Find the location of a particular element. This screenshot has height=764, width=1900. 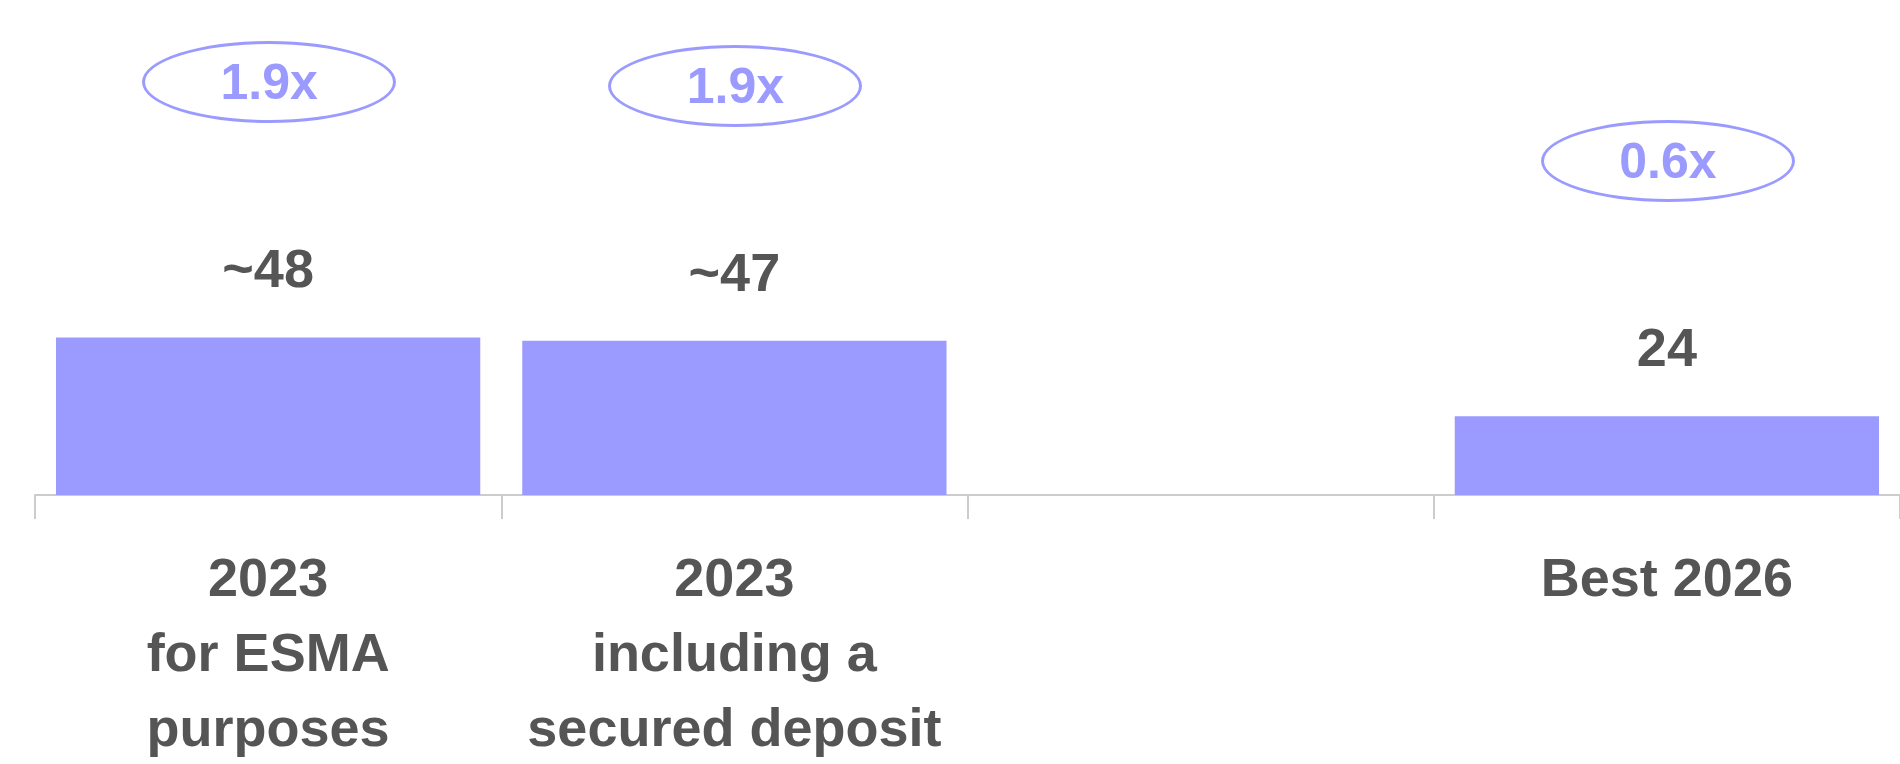

x-tick-label: 2023 for ESMA purposes is located at coordinates (268, 651).